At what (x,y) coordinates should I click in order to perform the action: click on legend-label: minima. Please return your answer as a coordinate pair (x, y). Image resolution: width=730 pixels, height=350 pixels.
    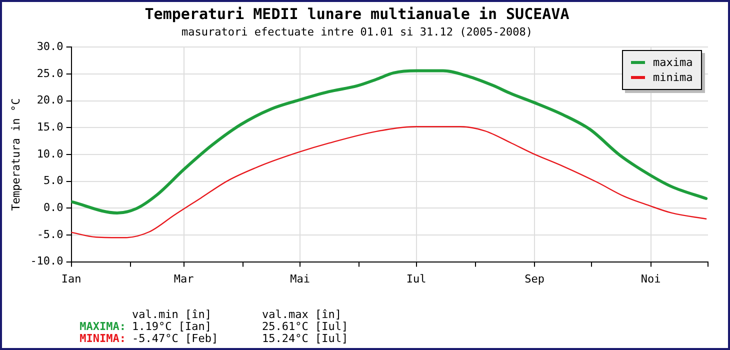
    Looking at the image, I should click on (673, 77).